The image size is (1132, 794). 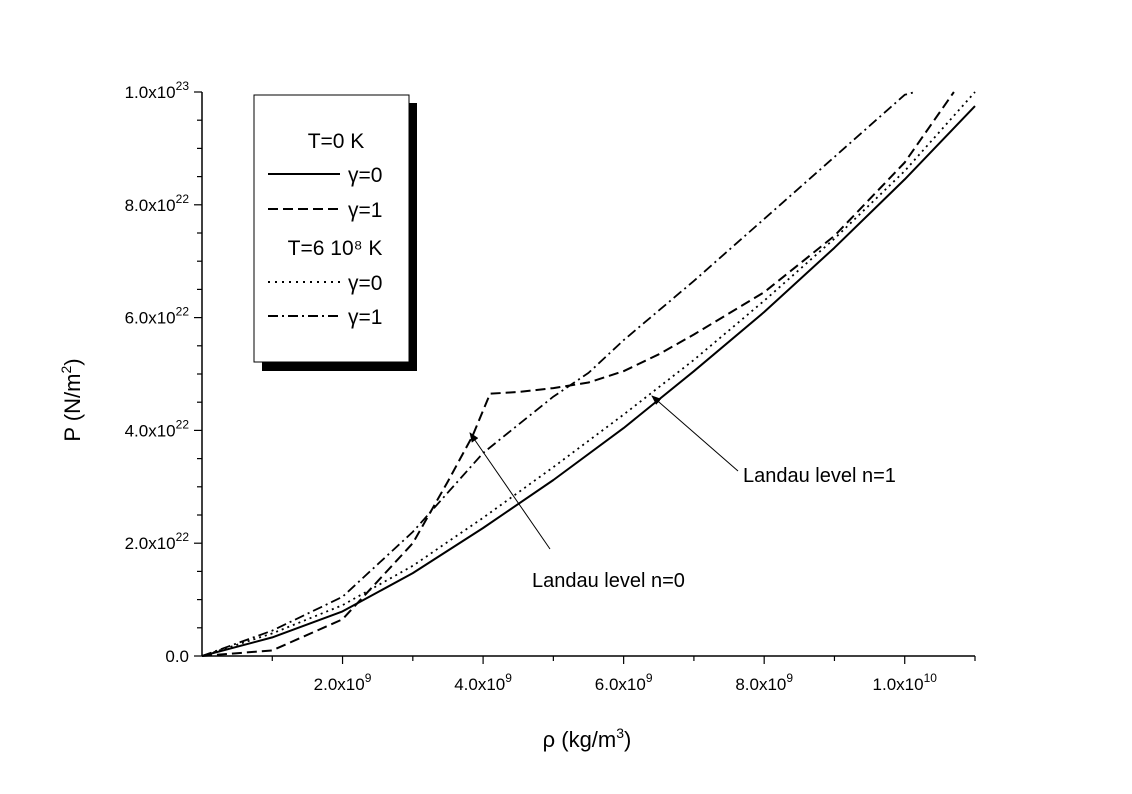 I want to click on y-tick-label: 4.0x10²², so click(x=157, y=428).